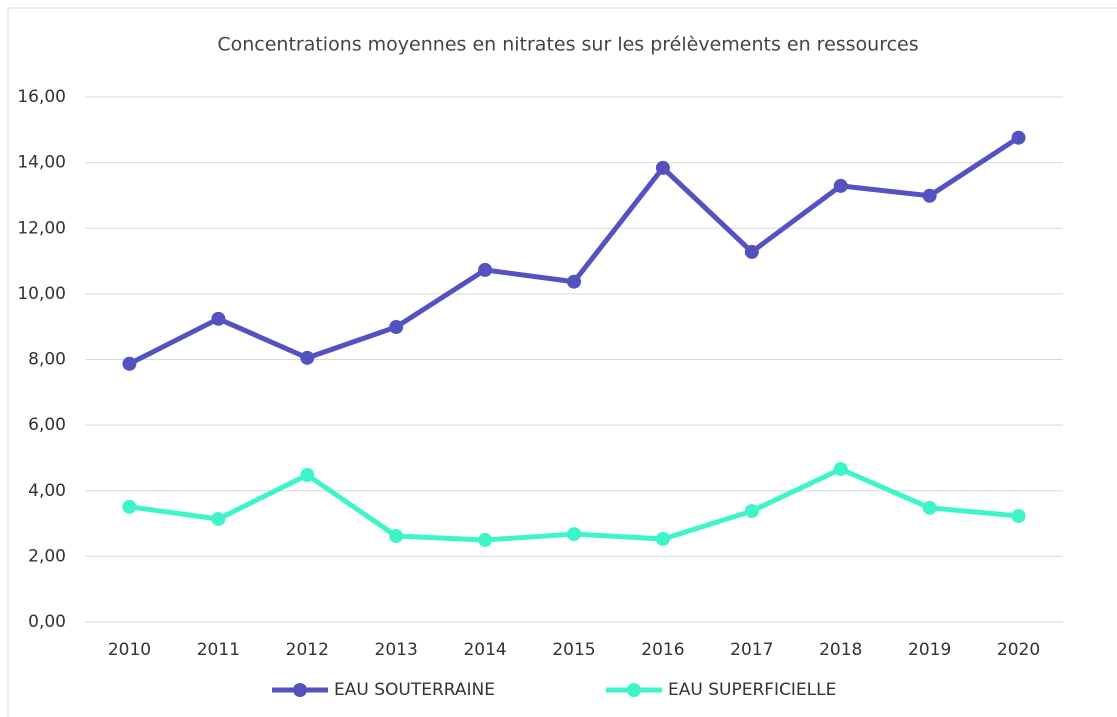 The image size is (1117, 717). Describe the element at coordinates (41, 97) in the screenshot. I see `y-tick-label: 16,00` at that location.